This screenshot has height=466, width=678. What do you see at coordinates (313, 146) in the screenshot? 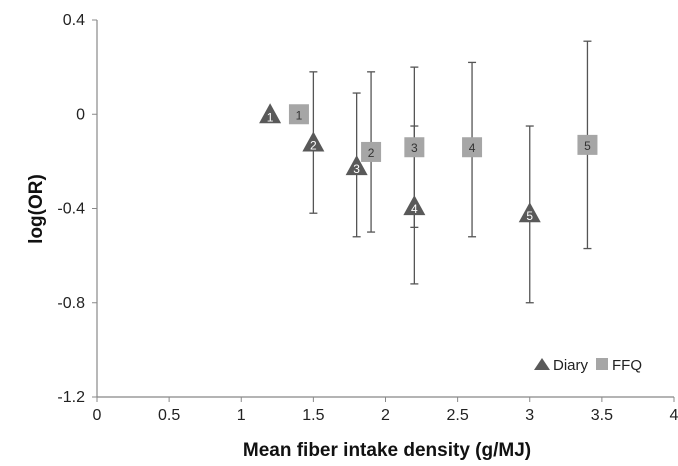
I see `diary-point-label-2: 2` at bounding box center [313, 146].